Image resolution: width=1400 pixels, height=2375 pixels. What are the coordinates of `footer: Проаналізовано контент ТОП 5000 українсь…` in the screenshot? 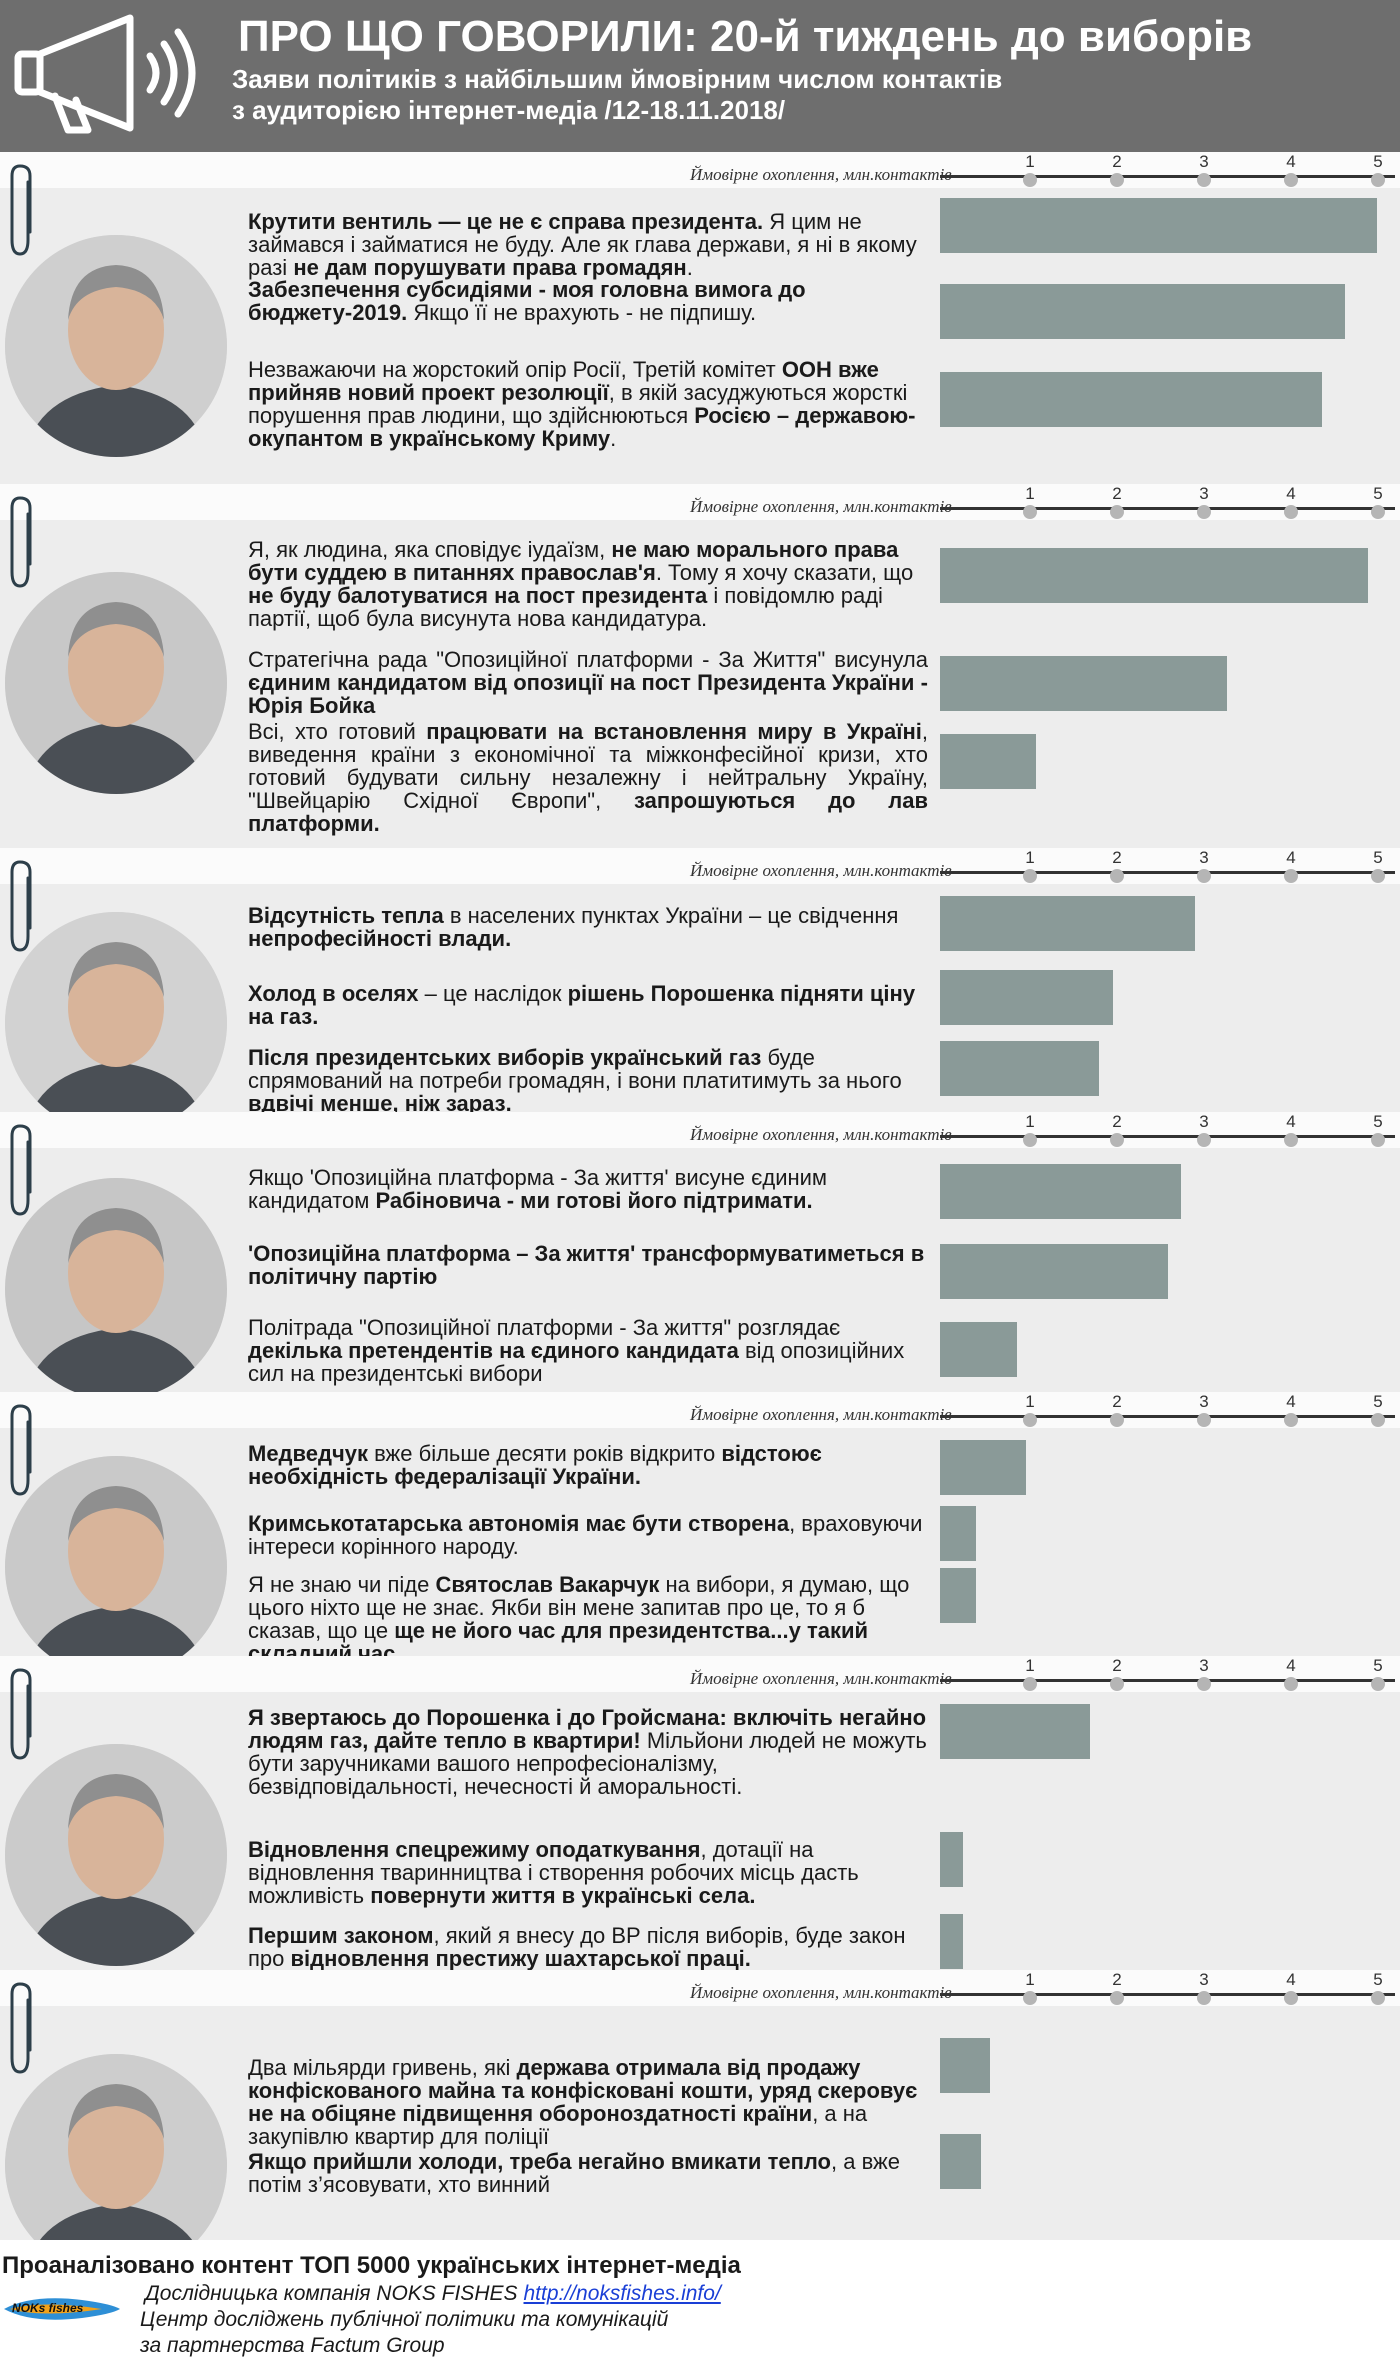 It's located at (700, 2307).